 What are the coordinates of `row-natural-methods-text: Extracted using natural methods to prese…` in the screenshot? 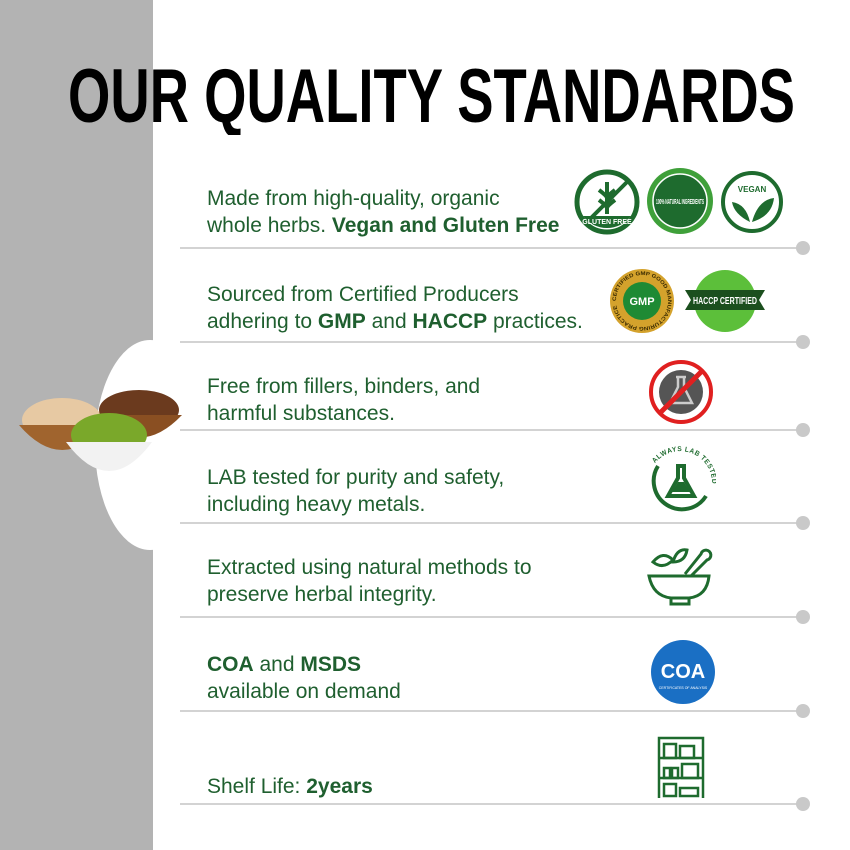 It's located at (369, 581).